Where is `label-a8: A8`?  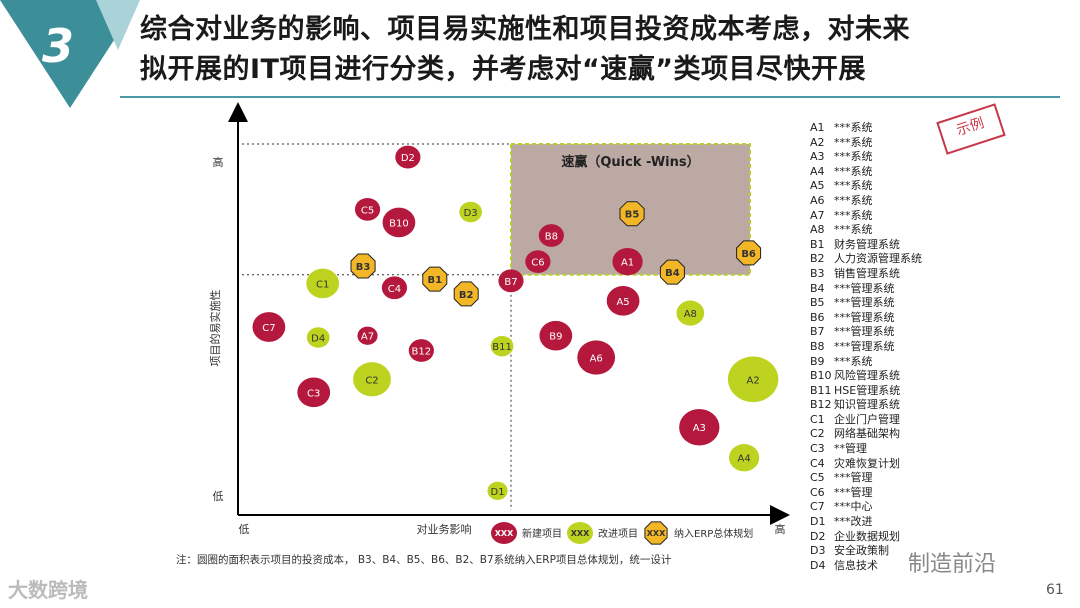 label-a8: A8 is located at coordinates (690, 314).